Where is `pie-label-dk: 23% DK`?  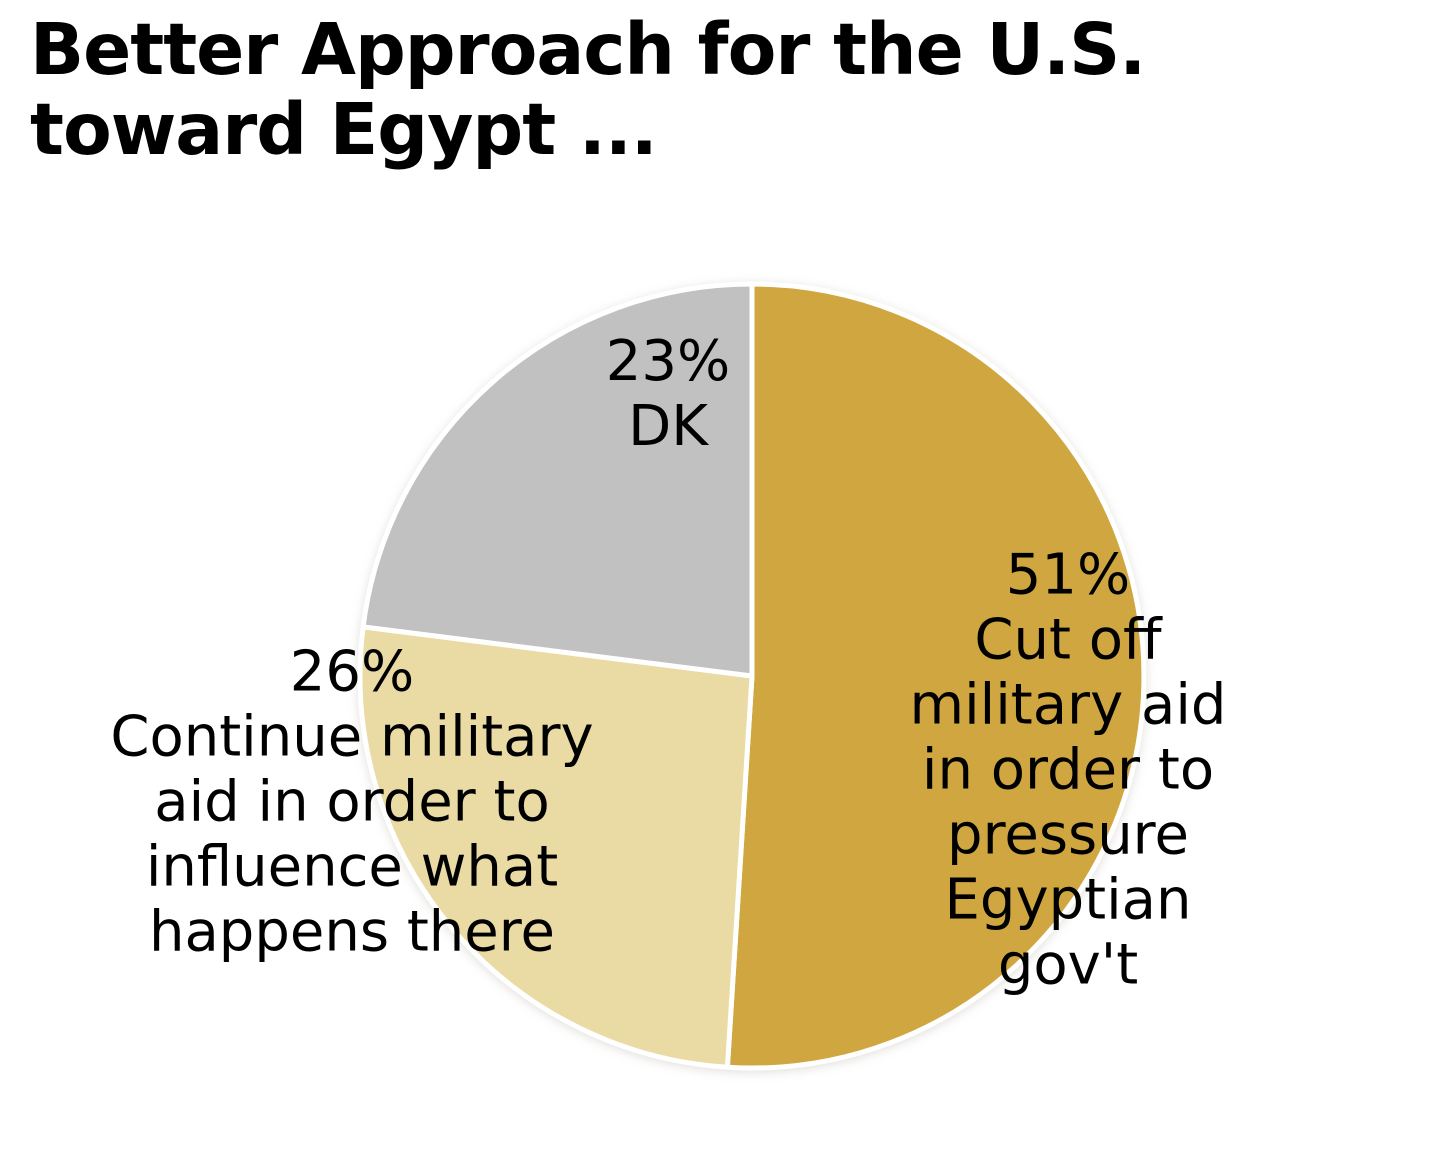
pie-label-dk: 23% DK is located at coordinates (668, 394).